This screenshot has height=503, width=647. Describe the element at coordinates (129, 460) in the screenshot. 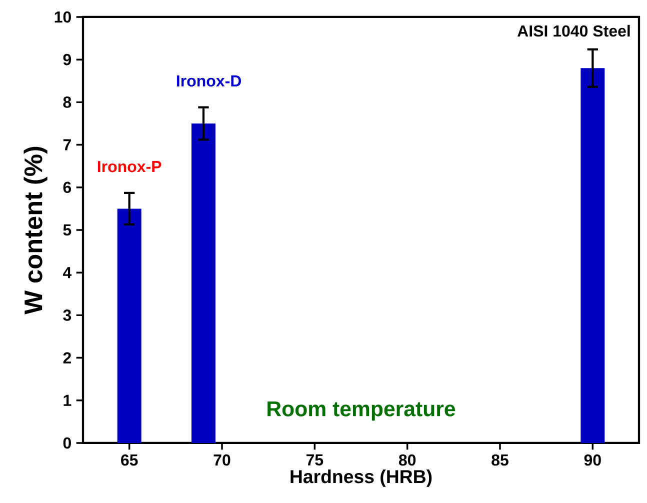

I see `x-tick-label: 65` at that location.